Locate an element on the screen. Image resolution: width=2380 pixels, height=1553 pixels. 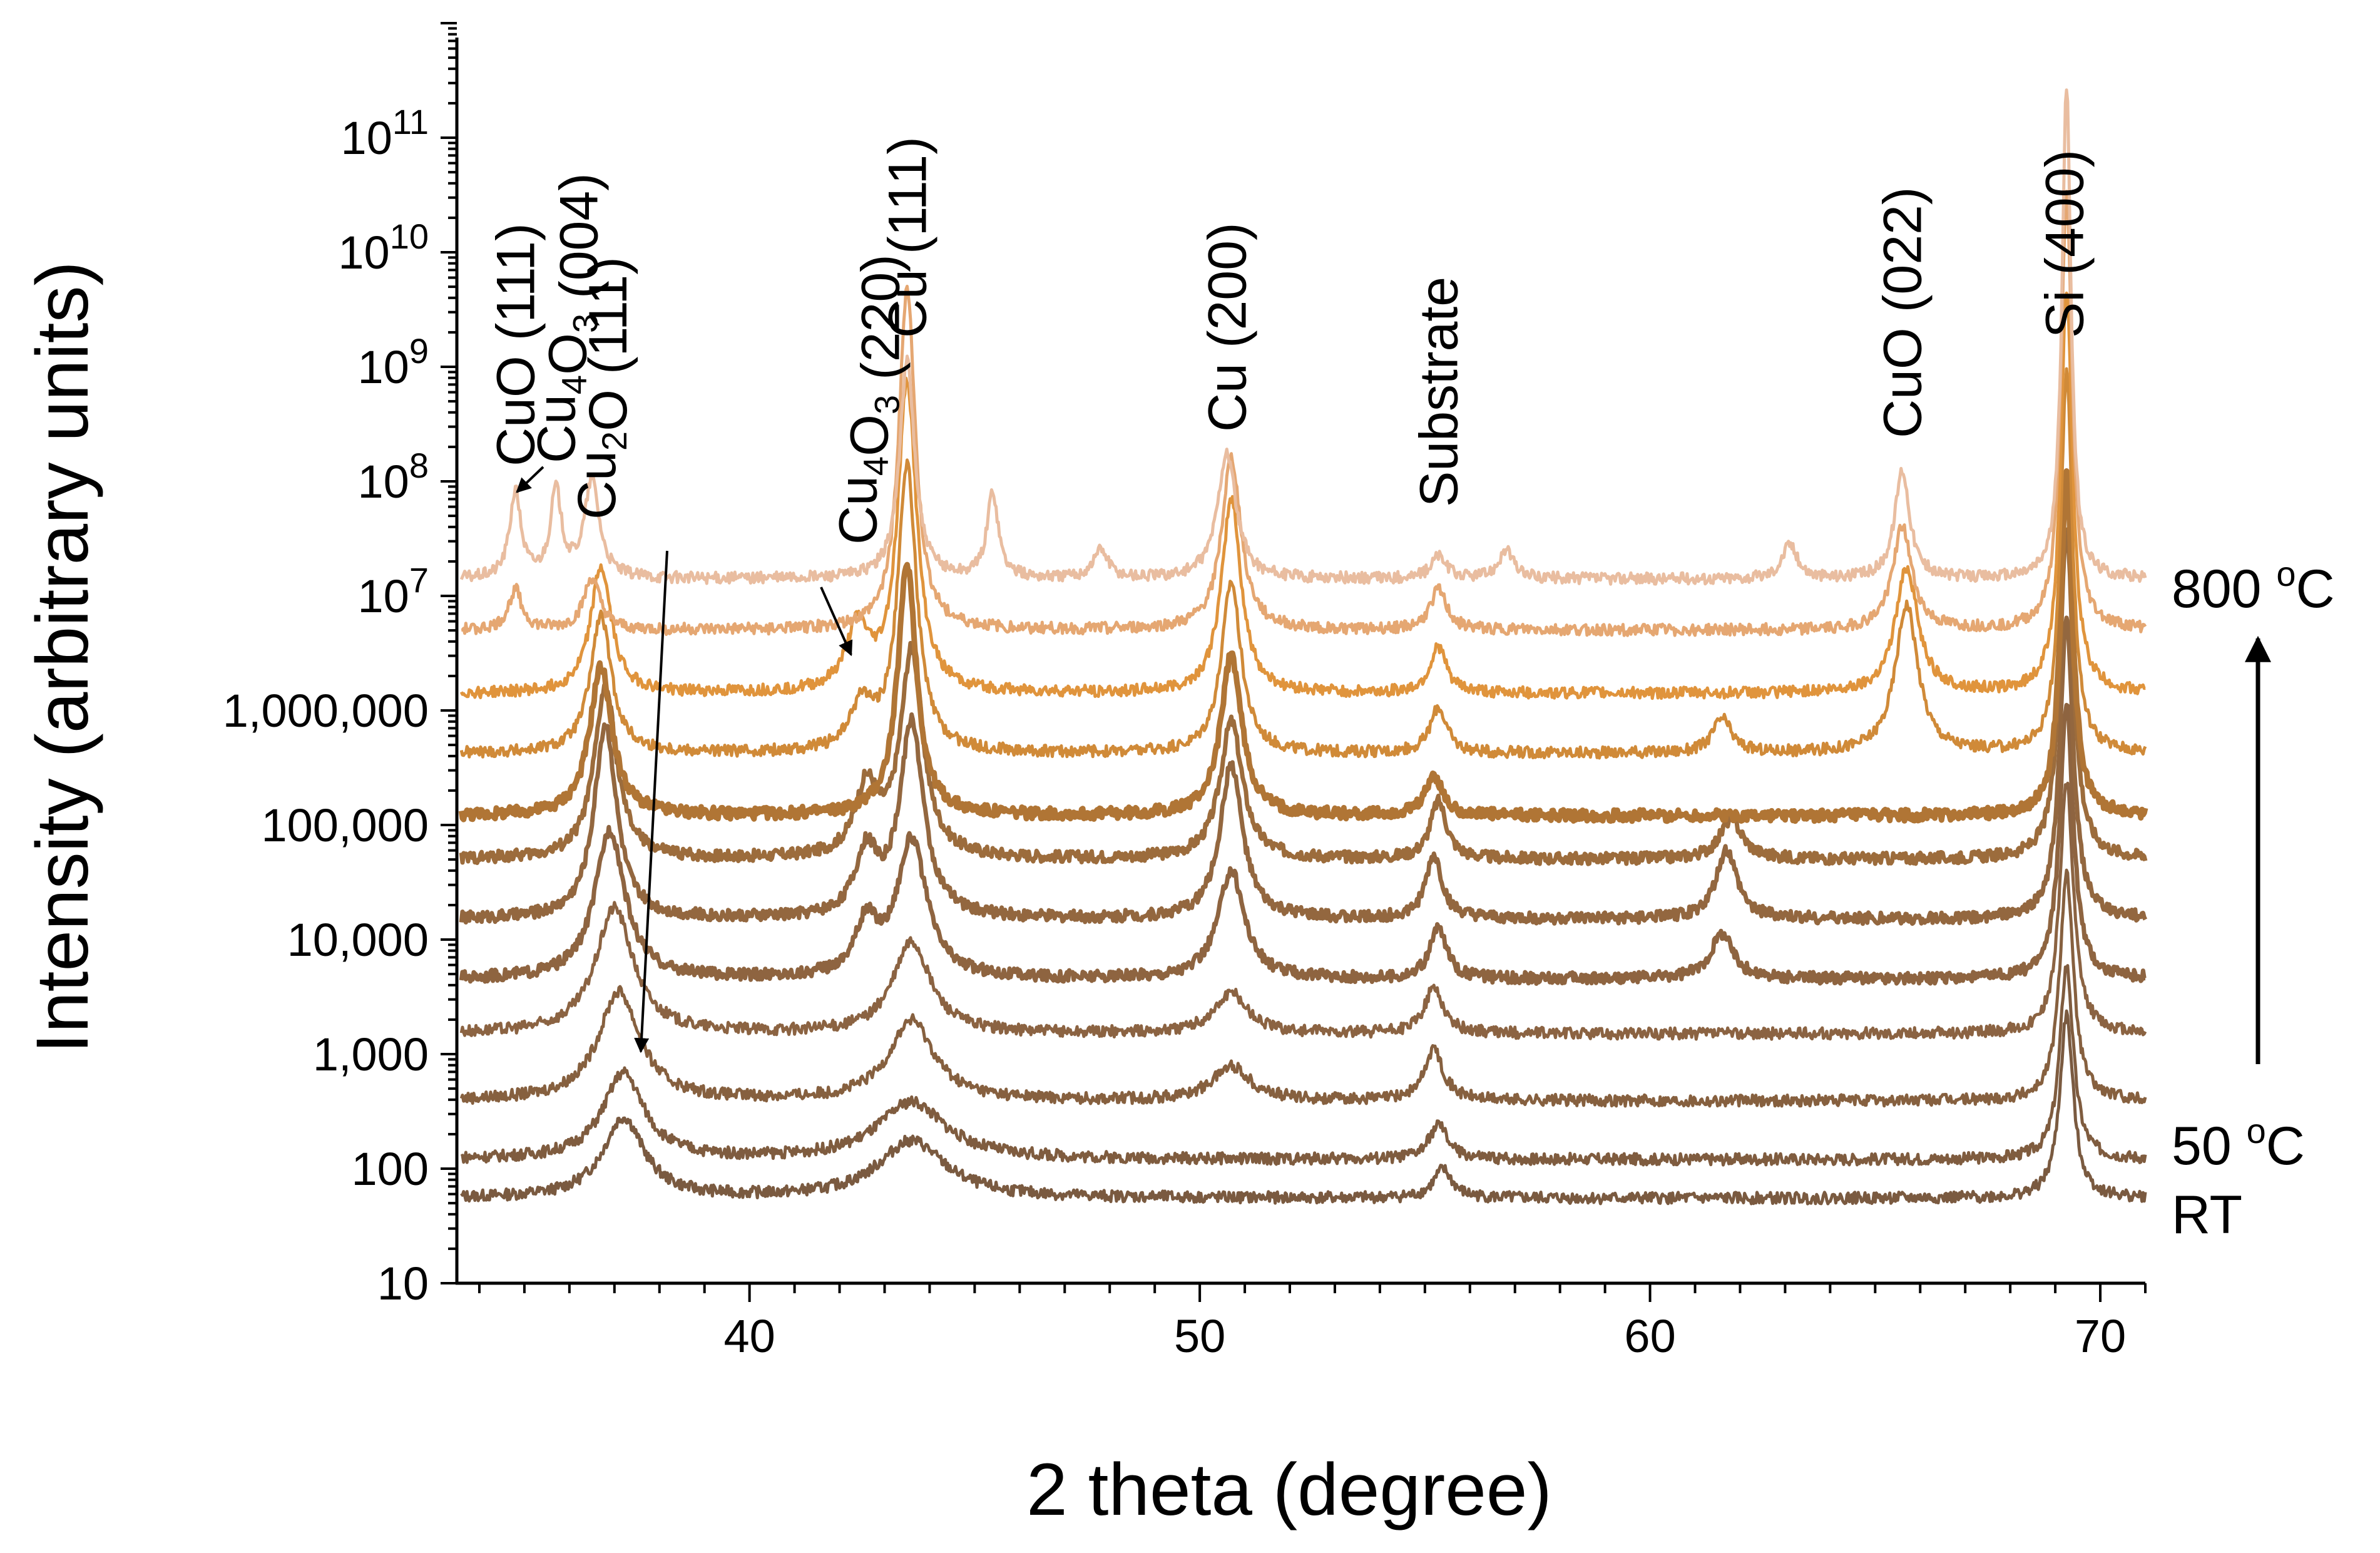
cu2o-annotation-arrow is located at coordinates (651, 801).